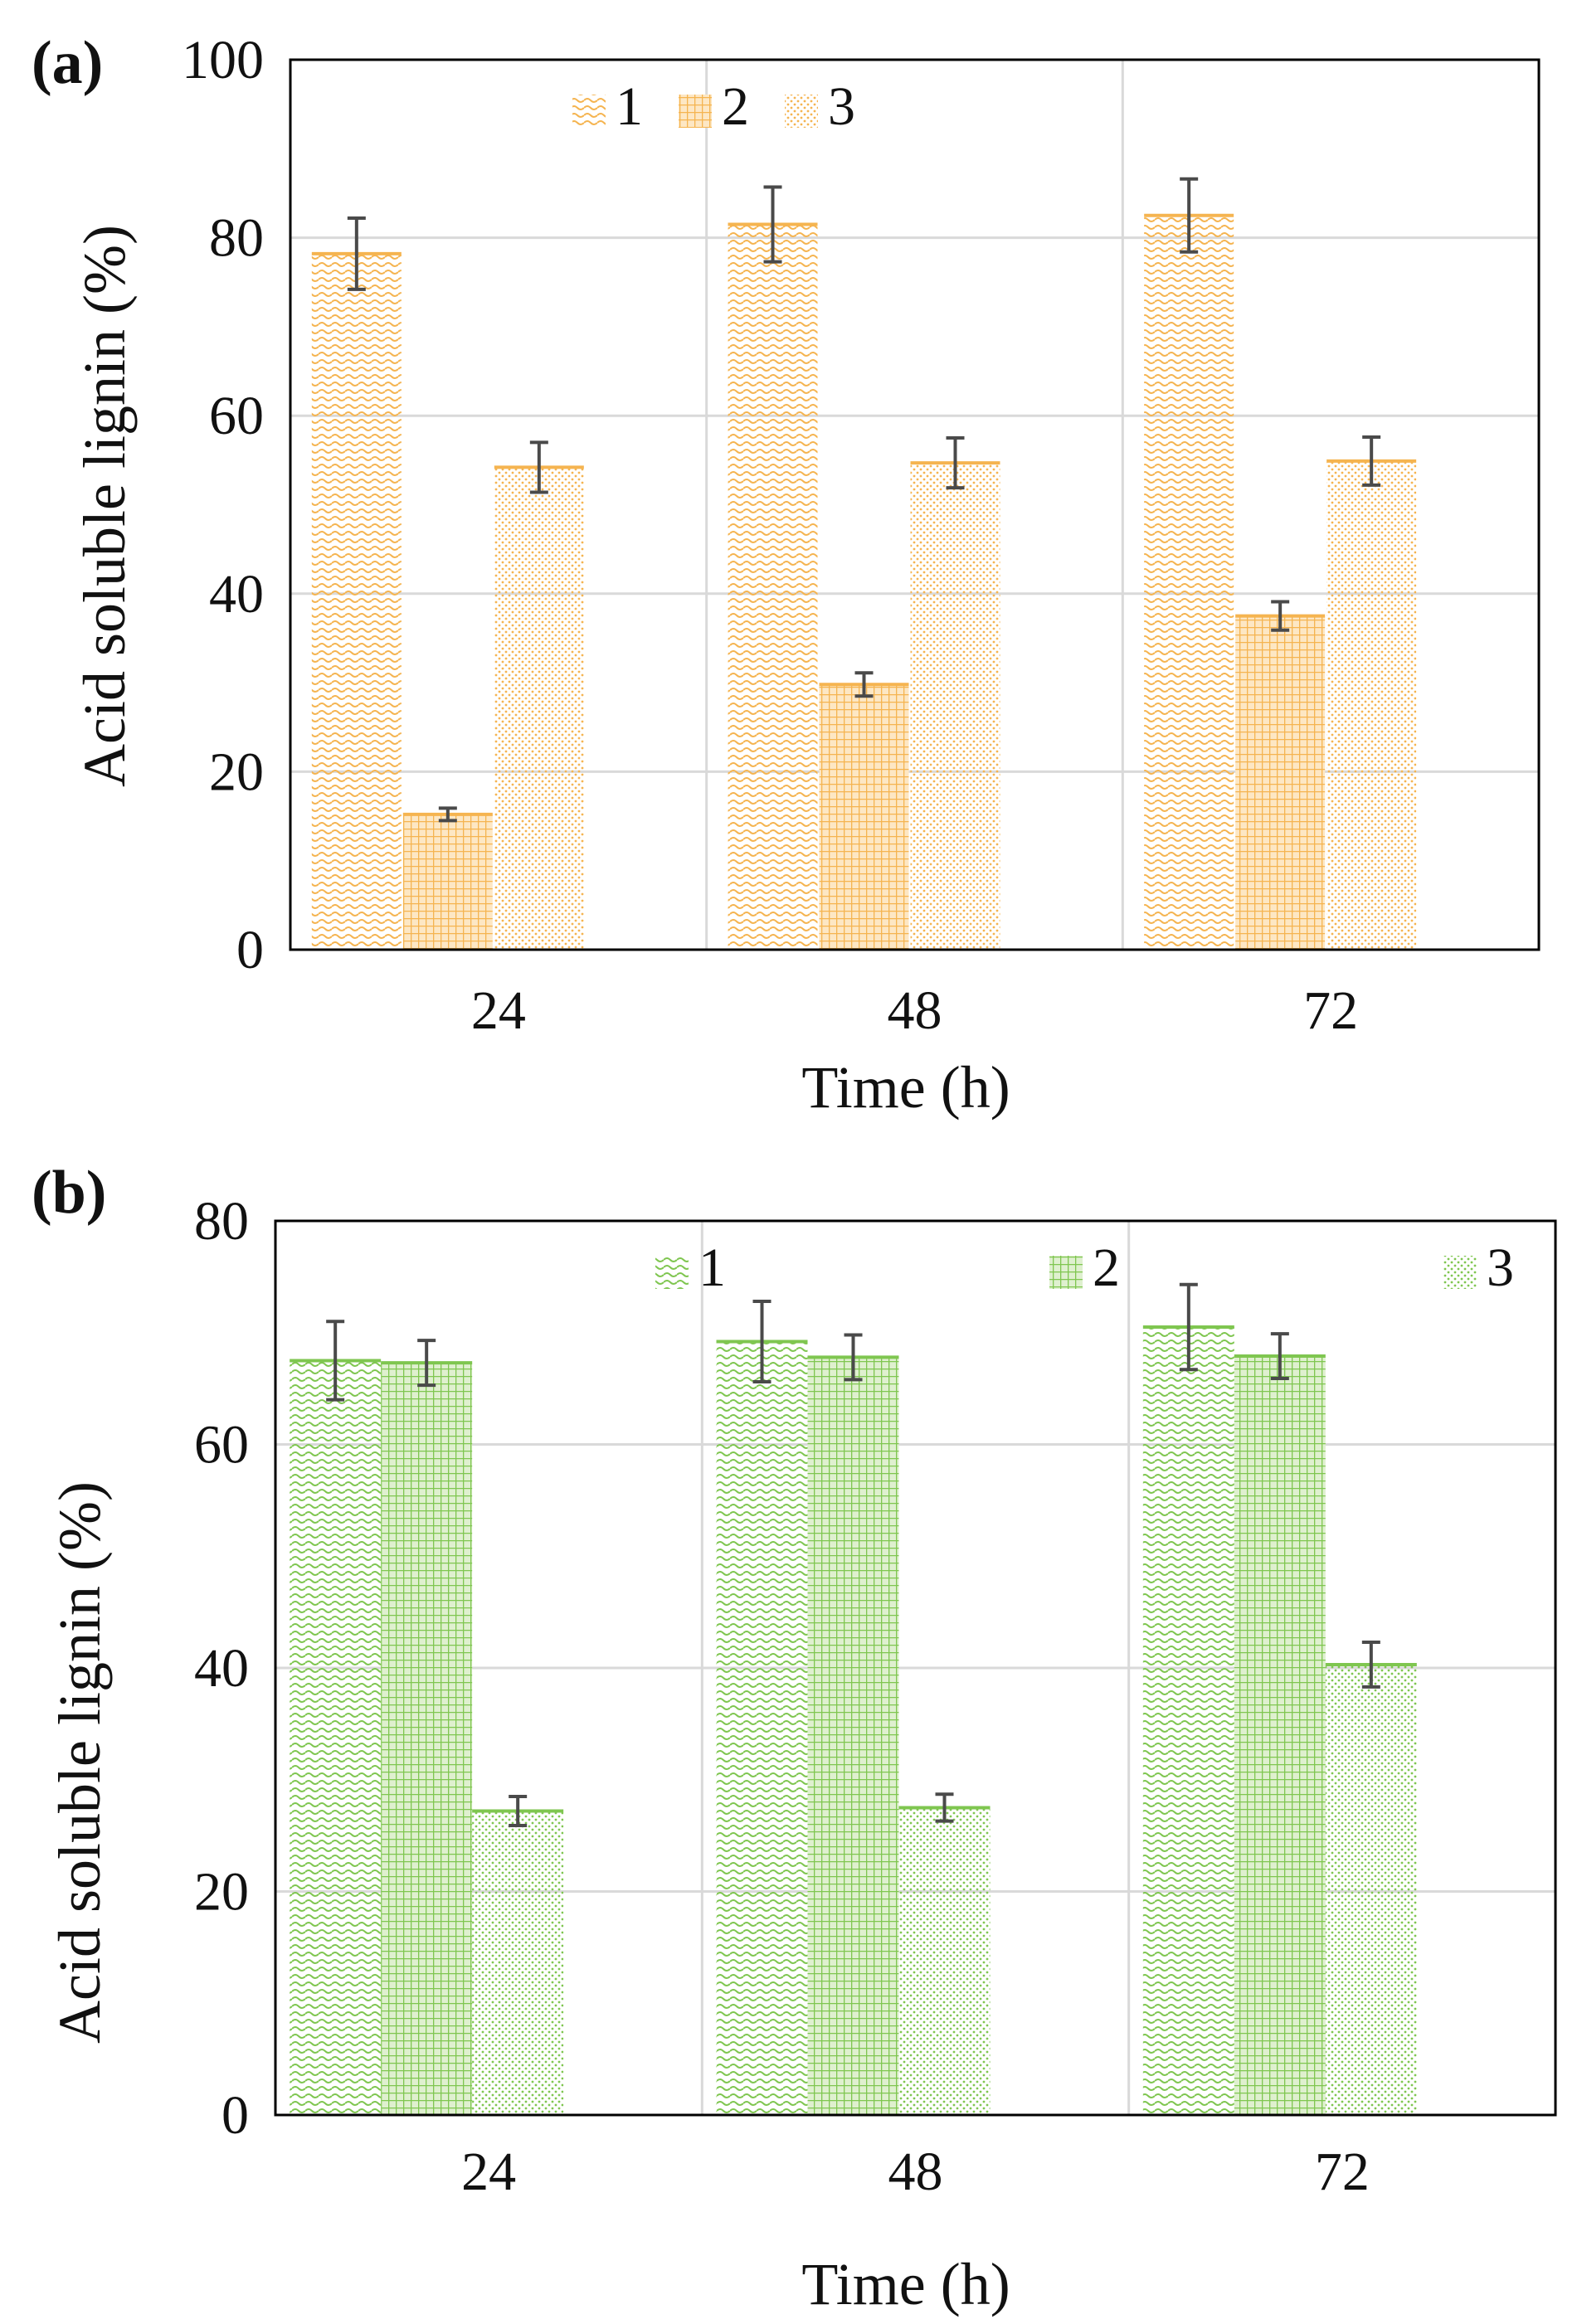 The image size is (1582, 2324). I want to click on chart-b-panel-label: (b), so click(69, 1193).